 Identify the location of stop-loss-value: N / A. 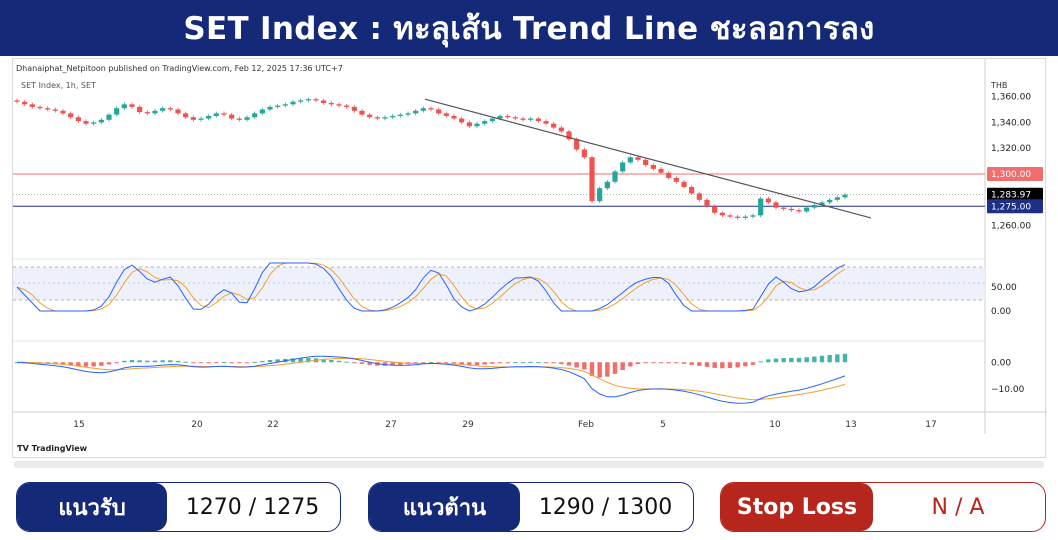
(958, 507).